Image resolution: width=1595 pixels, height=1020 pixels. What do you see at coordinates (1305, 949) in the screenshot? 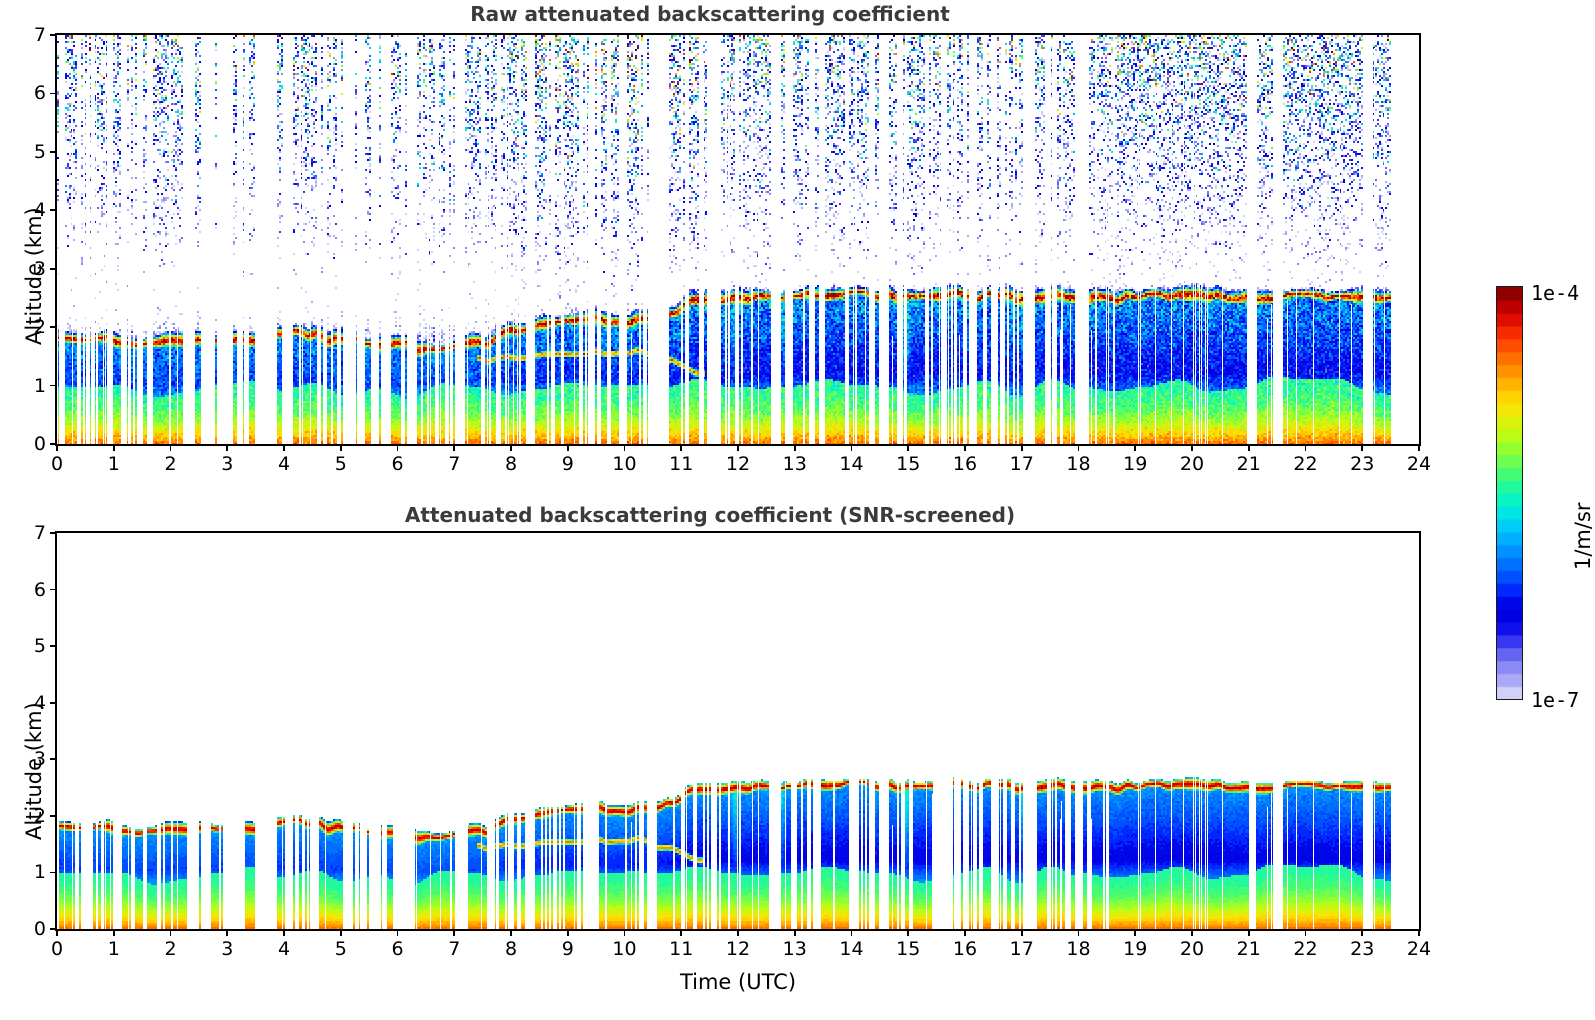
I see `x-tick-label-bottom-22: 22` at bounding box center [1305, 949].